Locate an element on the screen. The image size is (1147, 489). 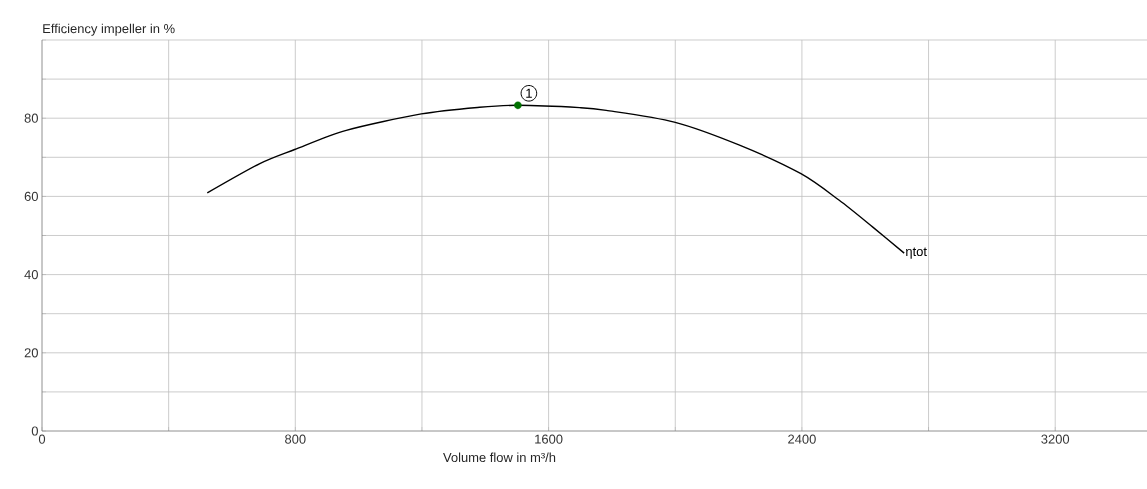
x-tick-label: 0 is located at coordinates (42, 439).